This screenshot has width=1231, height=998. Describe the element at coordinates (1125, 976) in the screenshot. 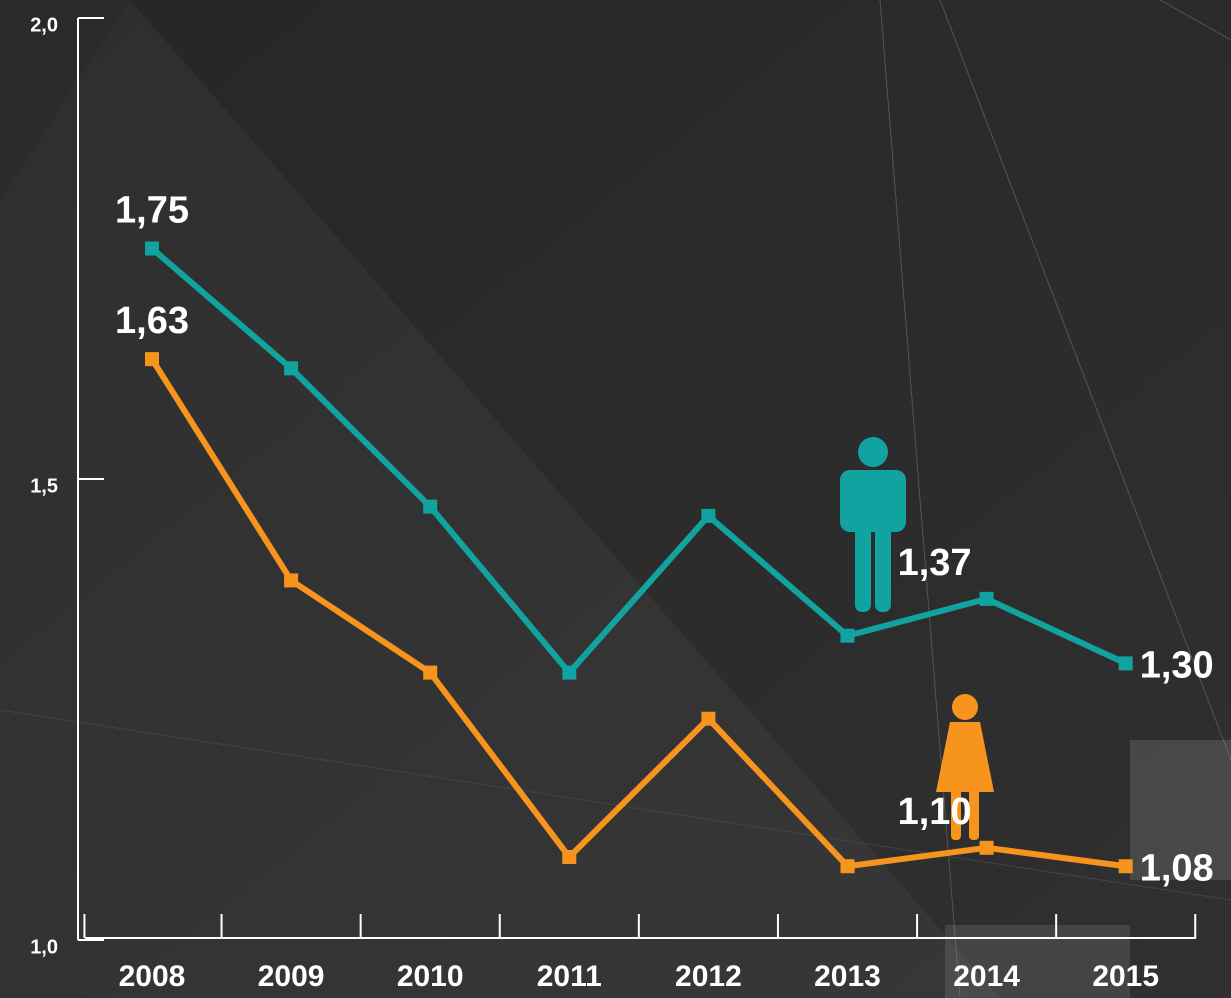

I see `x-tick-label: 2015` at that location.